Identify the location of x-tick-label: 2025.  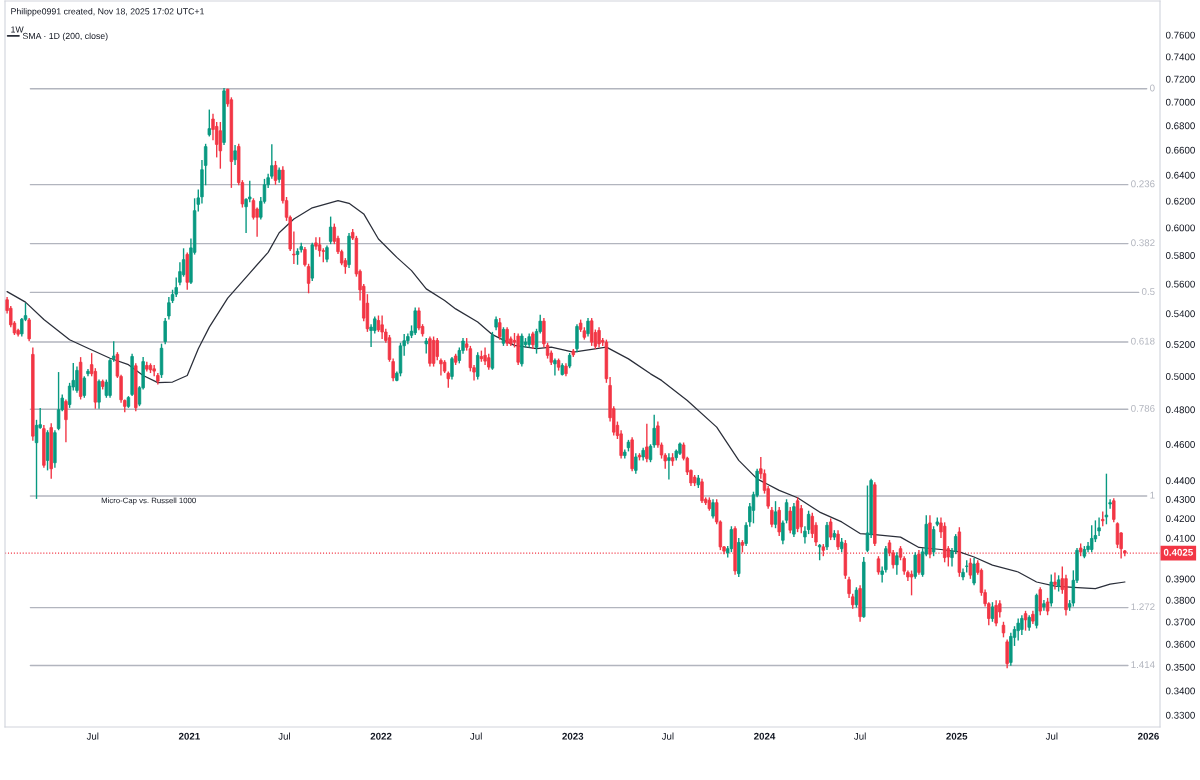
(957, 736).